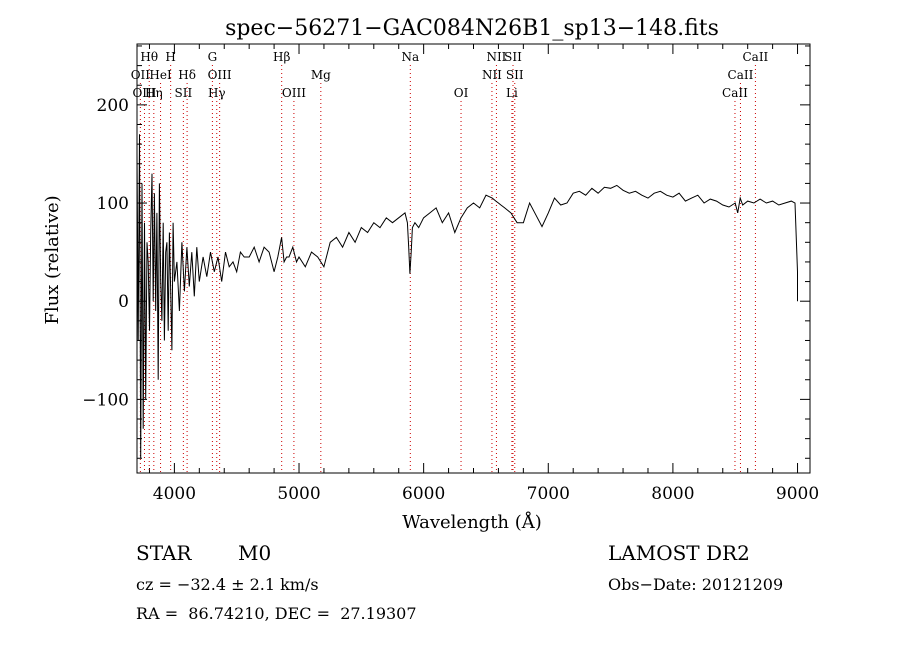 This screenshot has height=650, width=900. I want to click on line-marker-label: Hη, so click(154, 93).